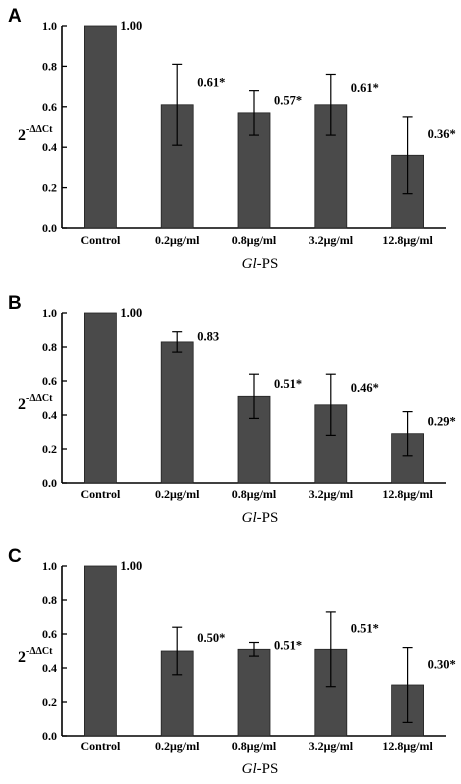 Image resolution: width=461 pixels, height=784 pixels. I want to click on data-label: 0.50*, so click(211, 638).